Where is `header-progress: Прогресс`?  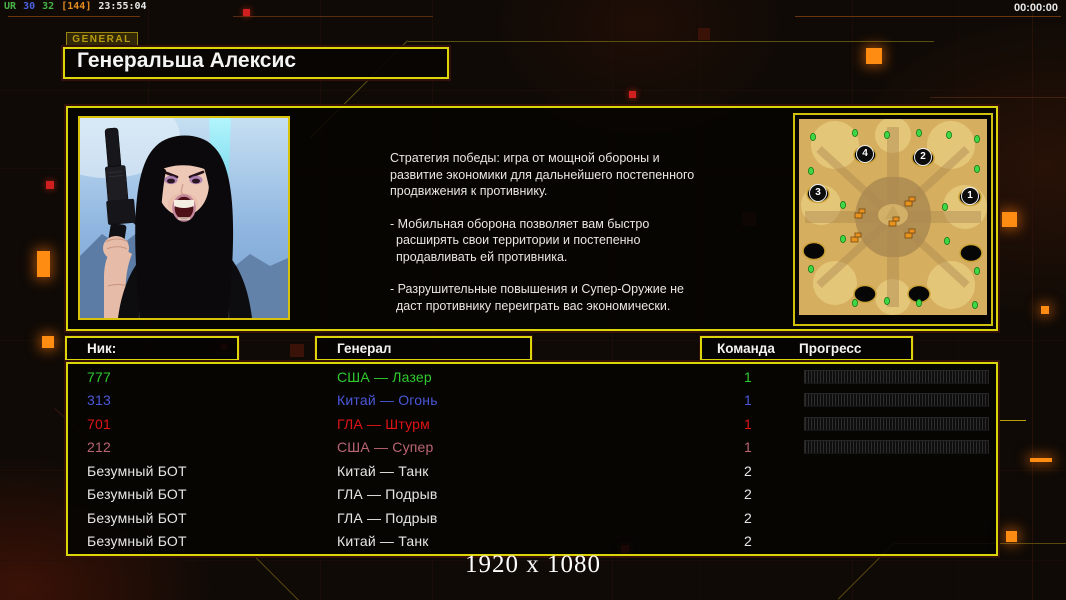
header-progress: Прогресс is located at coordinates (830, 348).